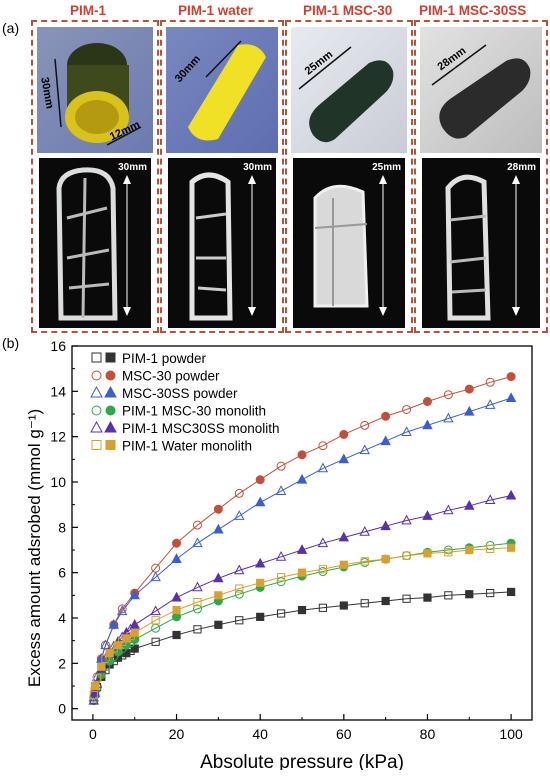 The width and height of the screenshot is (550, 778). I want to click on ct-scan-pim1: 30mm, so click(95, 243).